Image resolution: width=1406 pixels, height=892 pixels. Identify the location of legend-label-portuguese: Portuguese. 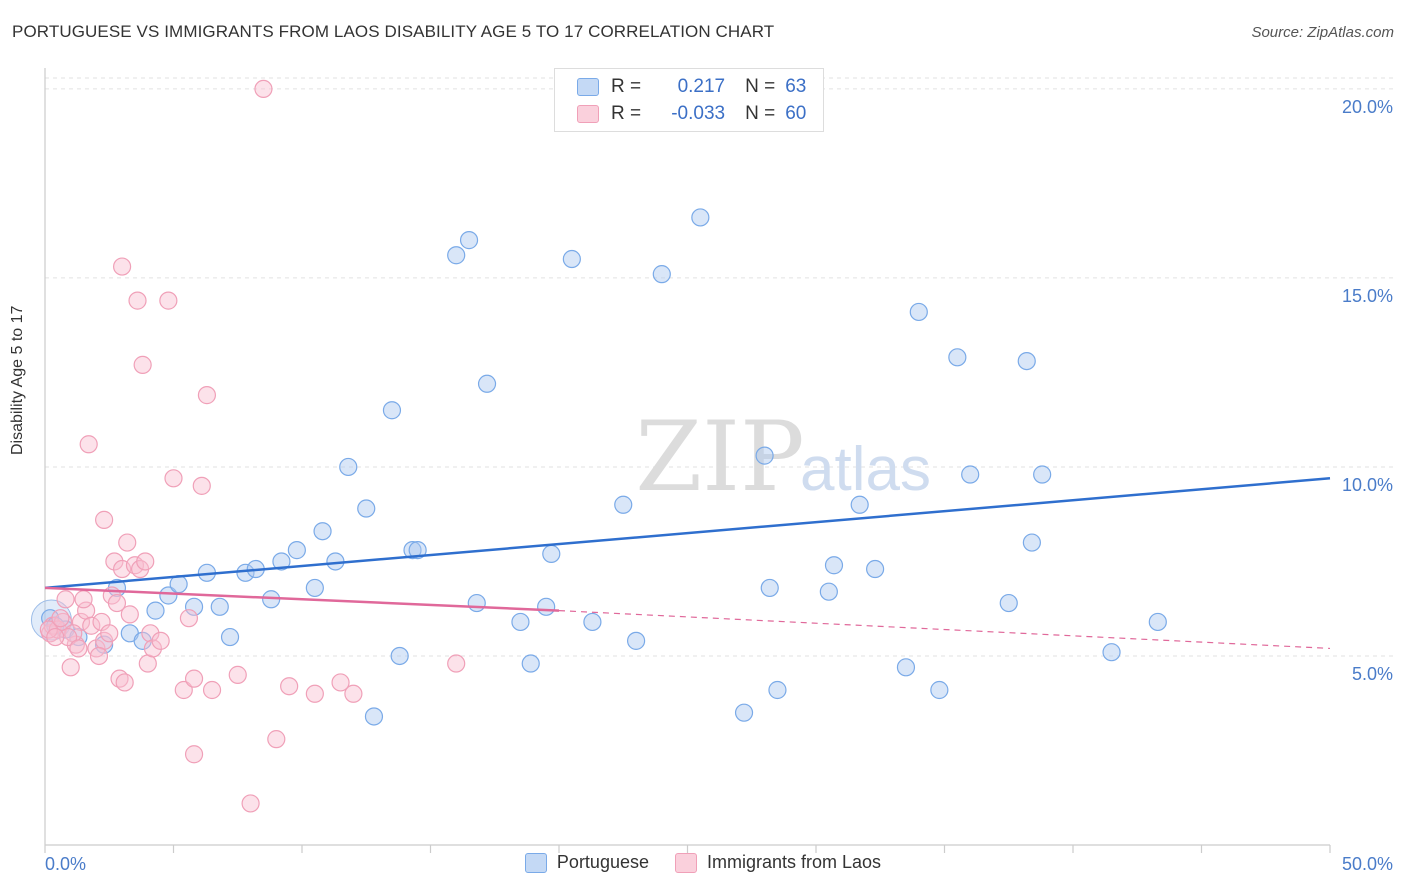
(602, 862).